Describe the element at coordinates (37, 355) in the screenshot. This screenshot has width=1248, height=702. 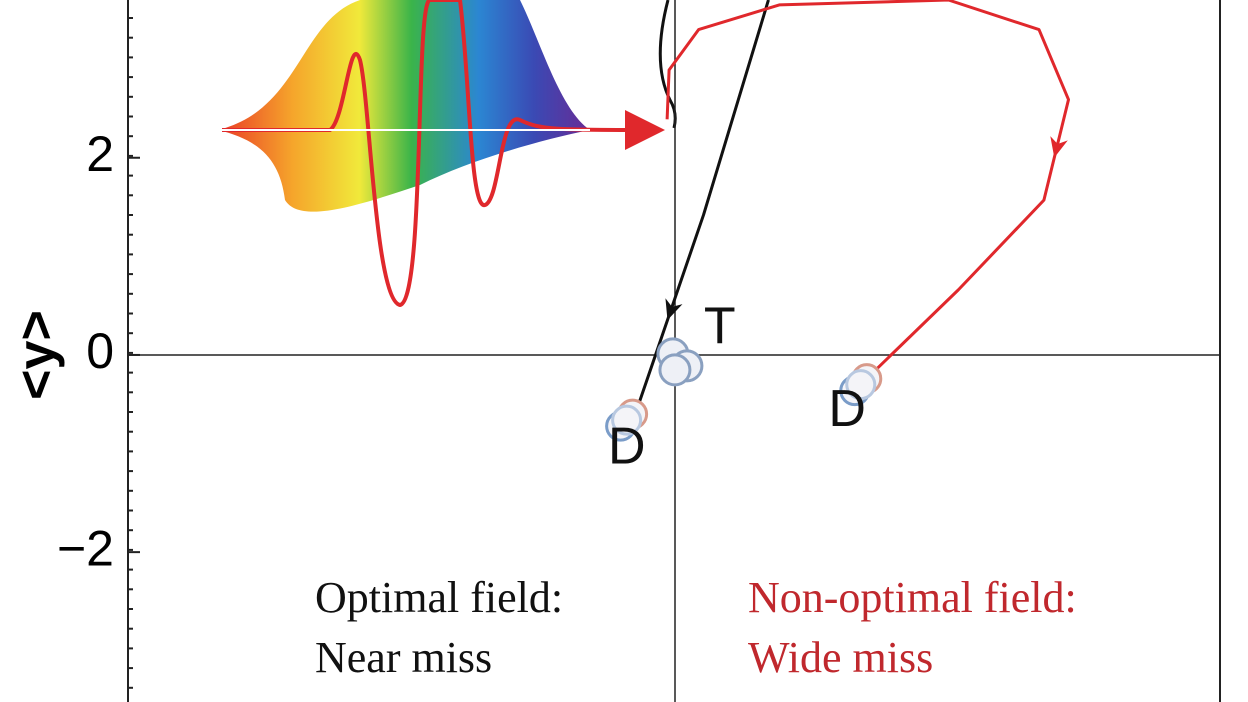
I see `y-axis-label: <y>` at that location.